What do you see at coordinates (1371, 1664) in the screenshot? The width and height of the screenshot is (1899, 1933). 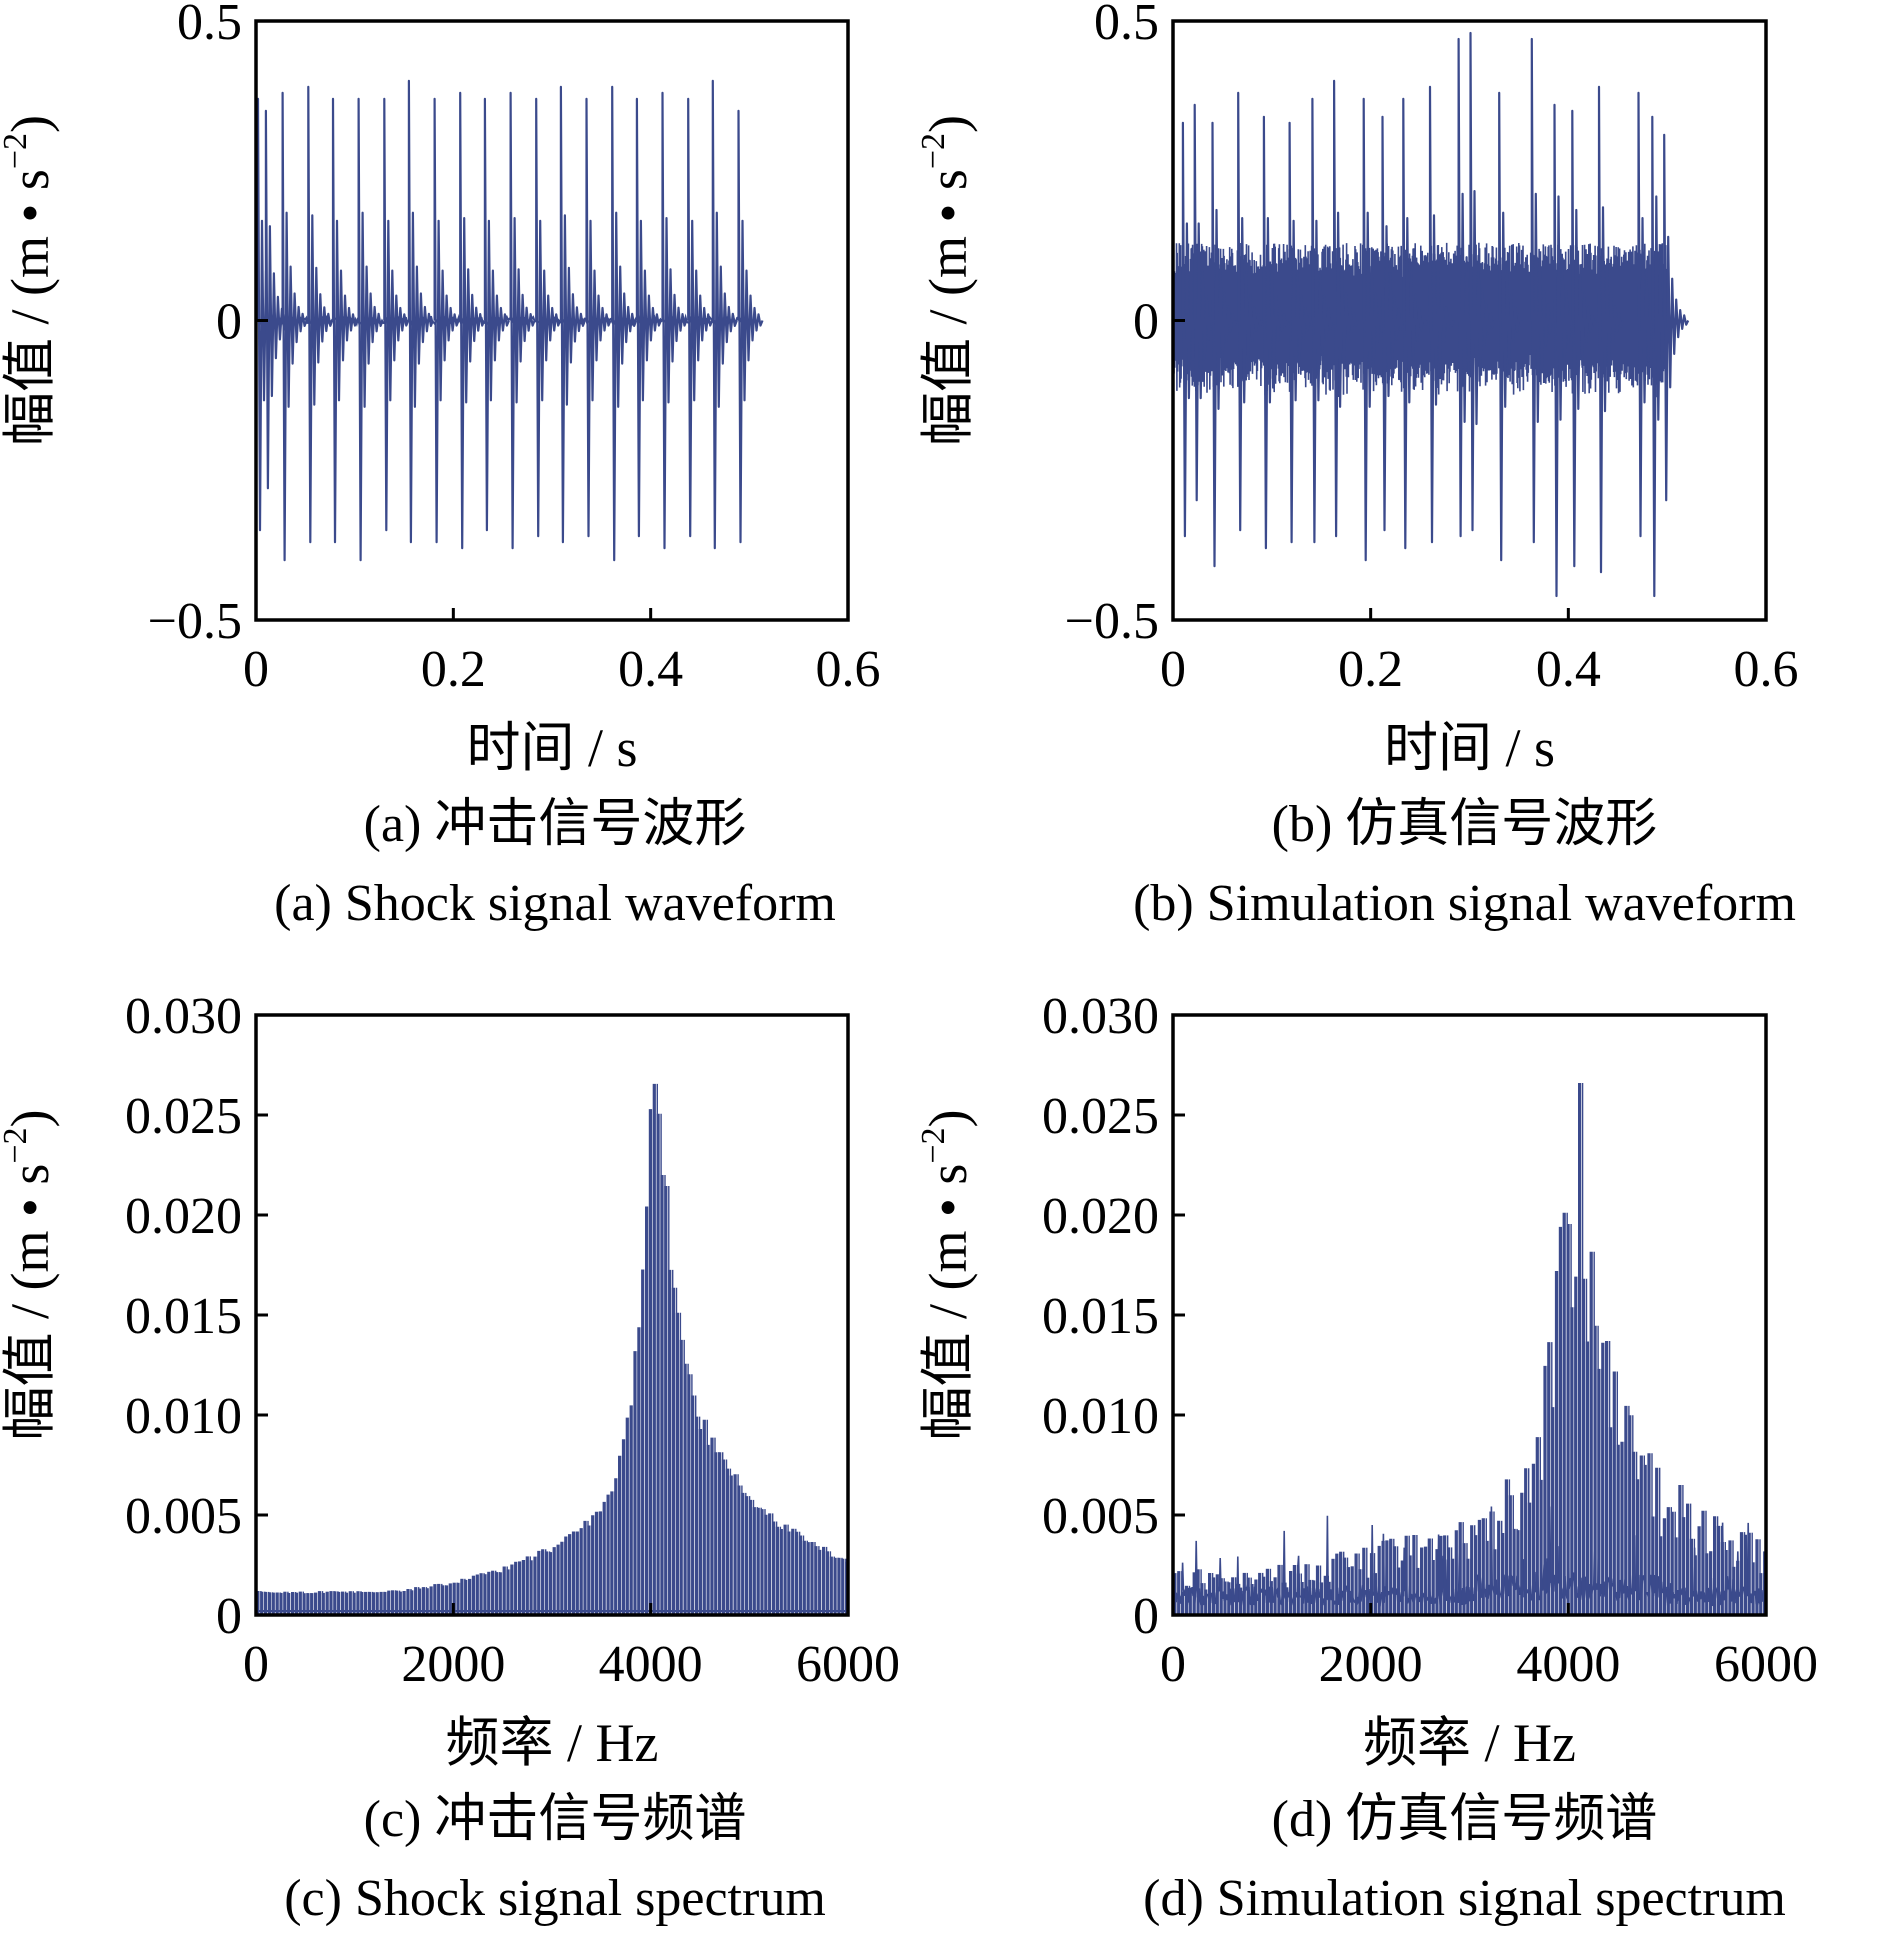 I see `x-tick-label-d-1: 2000` at bounding box center [1371, 1664].